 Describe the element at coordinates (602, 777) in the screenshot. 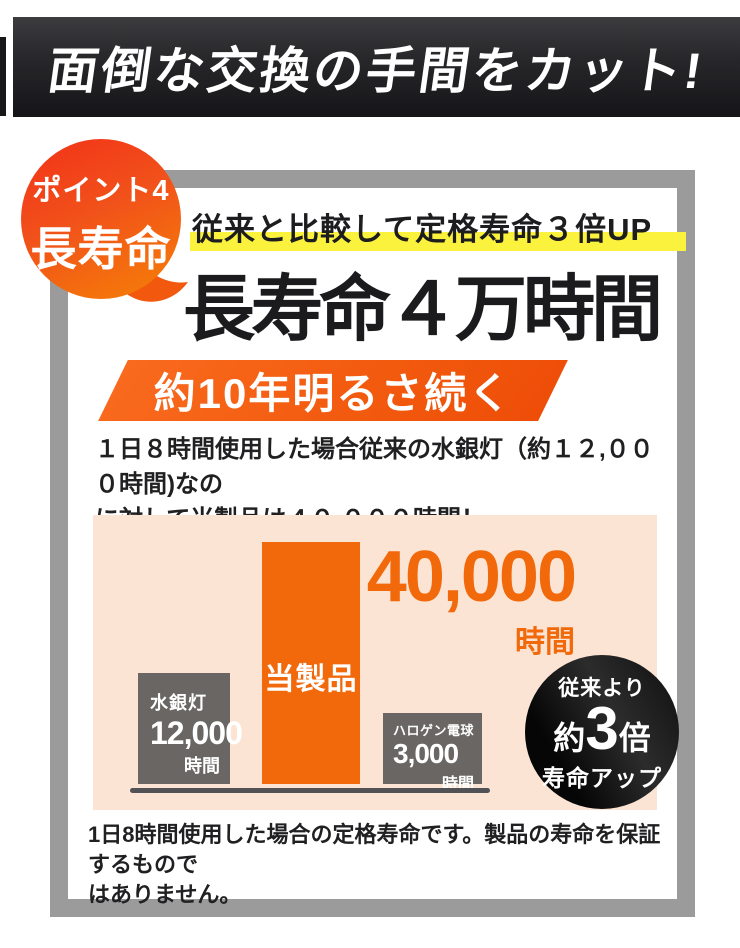

I see `badge-bottom-text: 寿命アップ` at that location.